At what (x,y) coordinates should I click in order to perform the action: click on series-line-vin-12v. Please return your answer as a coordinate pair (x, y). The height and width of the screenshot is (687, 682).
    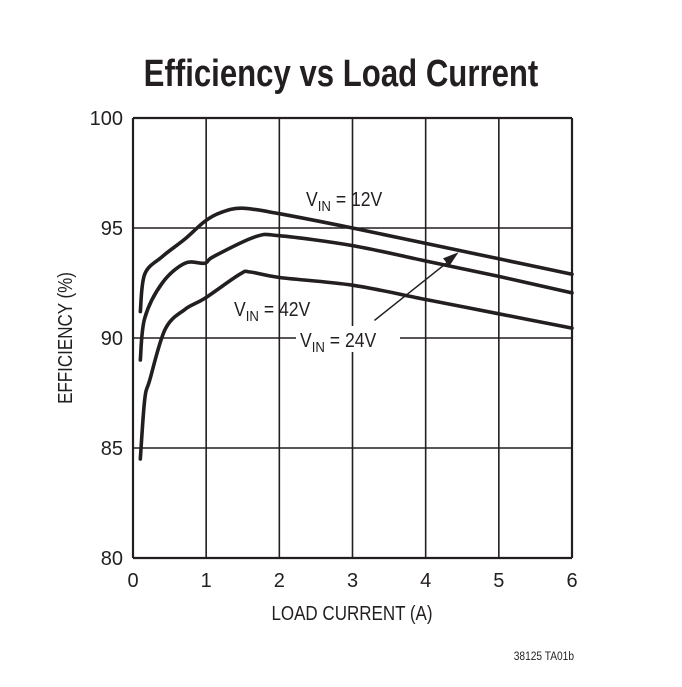
    Looking at the image, I should click on (356, 260).